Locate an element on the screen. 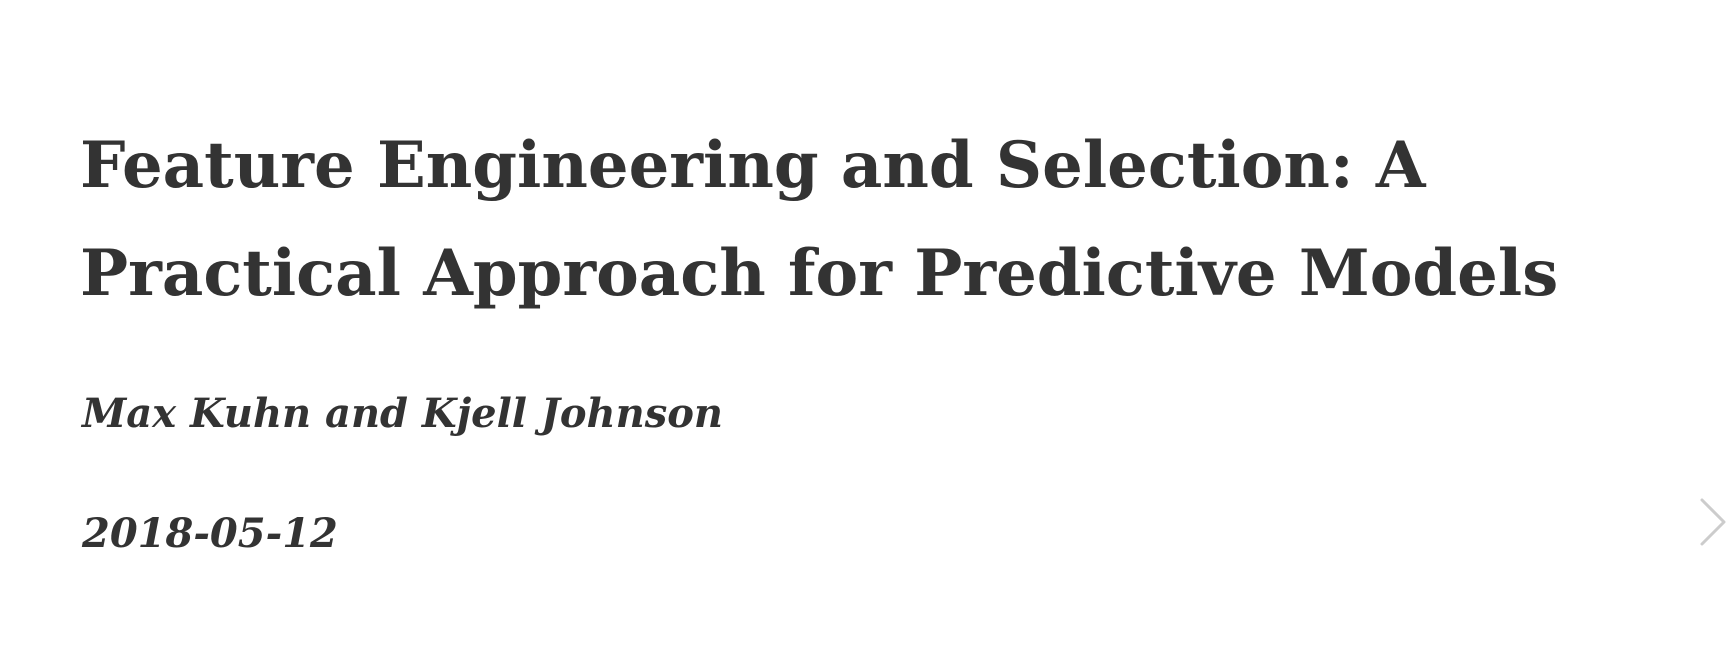  book-authors: Max Kuhn and Kjell Johnson is located at coordinates (402, 413).